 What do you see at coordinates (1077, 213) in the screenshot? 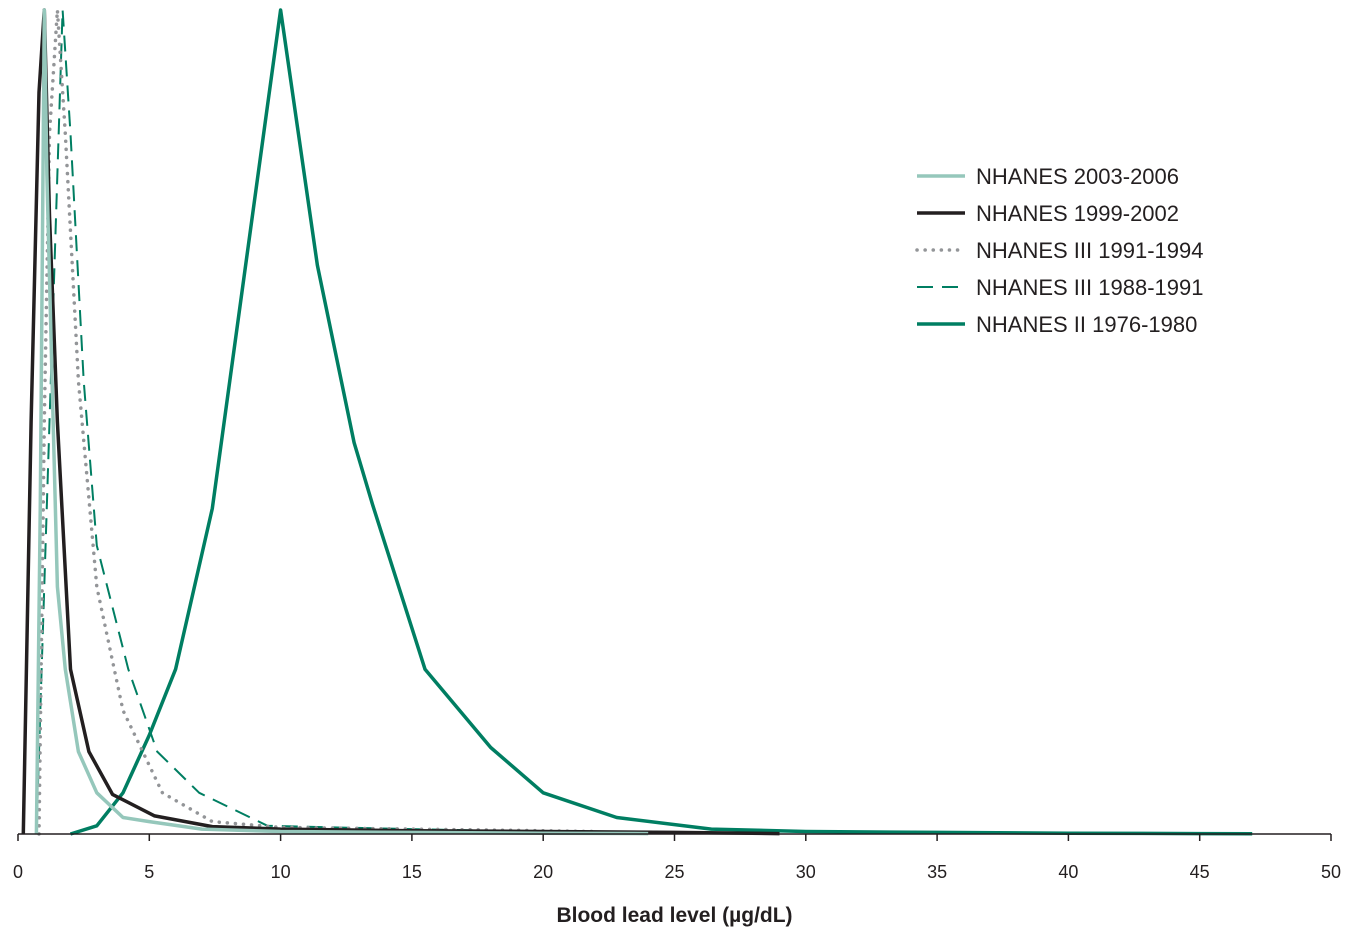
I see `legend-label-2: NHANES 1999-2002` at bounding box center [1077, 213].